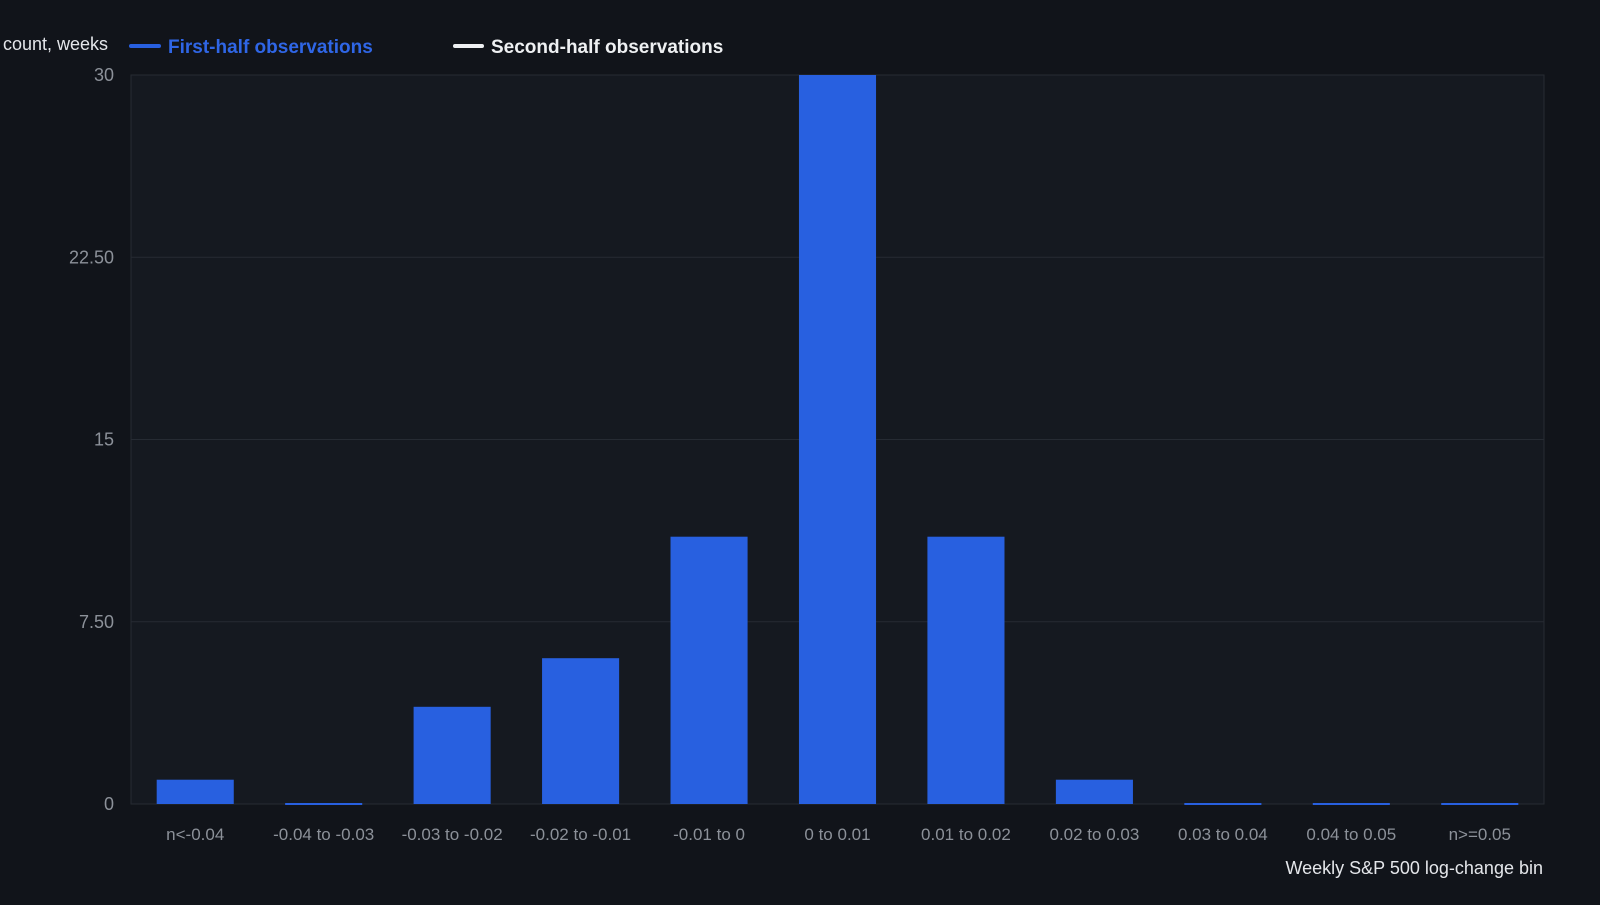 This screenshot has width=1600, height=905. Describe the element at coordinates (195, 834) in the screenshot. I see `x-tick-label: n<-0.04` at that location.